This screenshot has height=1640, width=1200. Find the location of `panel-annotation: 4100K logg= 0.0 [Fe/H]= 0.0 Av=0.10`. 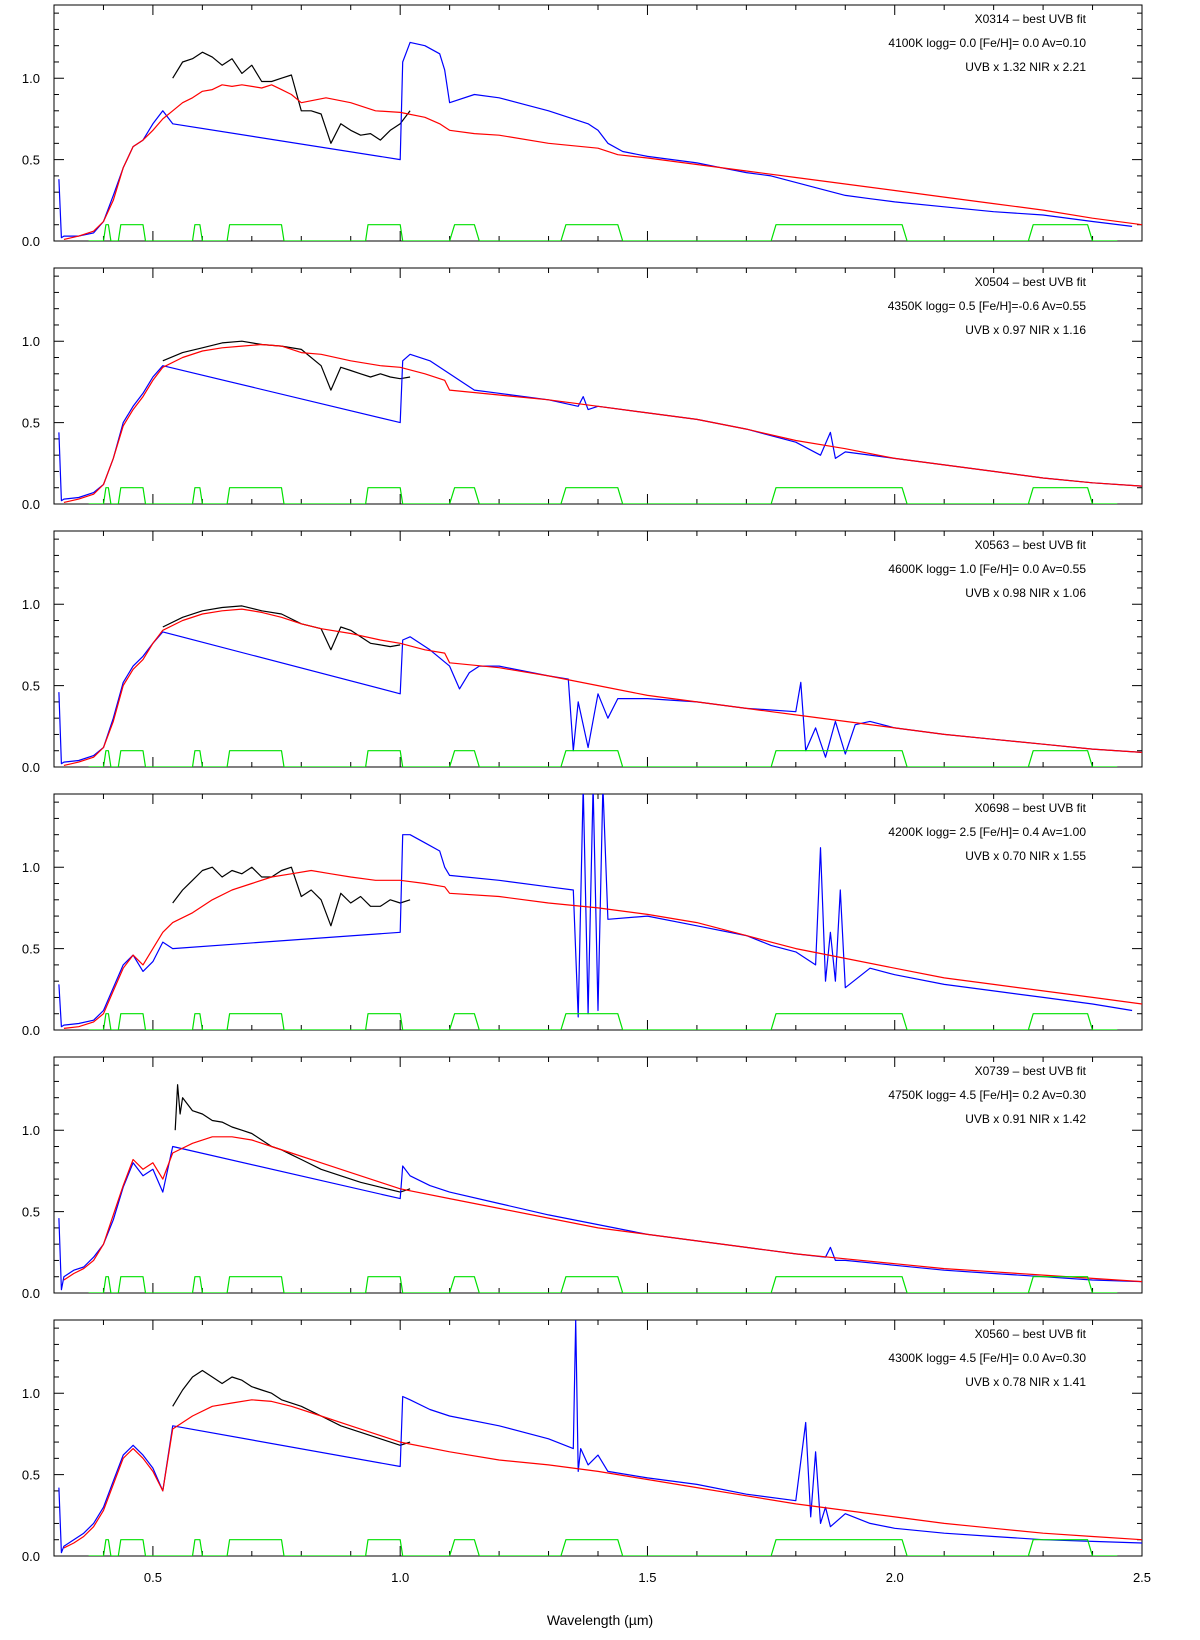

panel-annotation: 4100K logg= 0.0 [Fe/H]= 0.0 Av=0.10 is located at coordinates (987, 43).